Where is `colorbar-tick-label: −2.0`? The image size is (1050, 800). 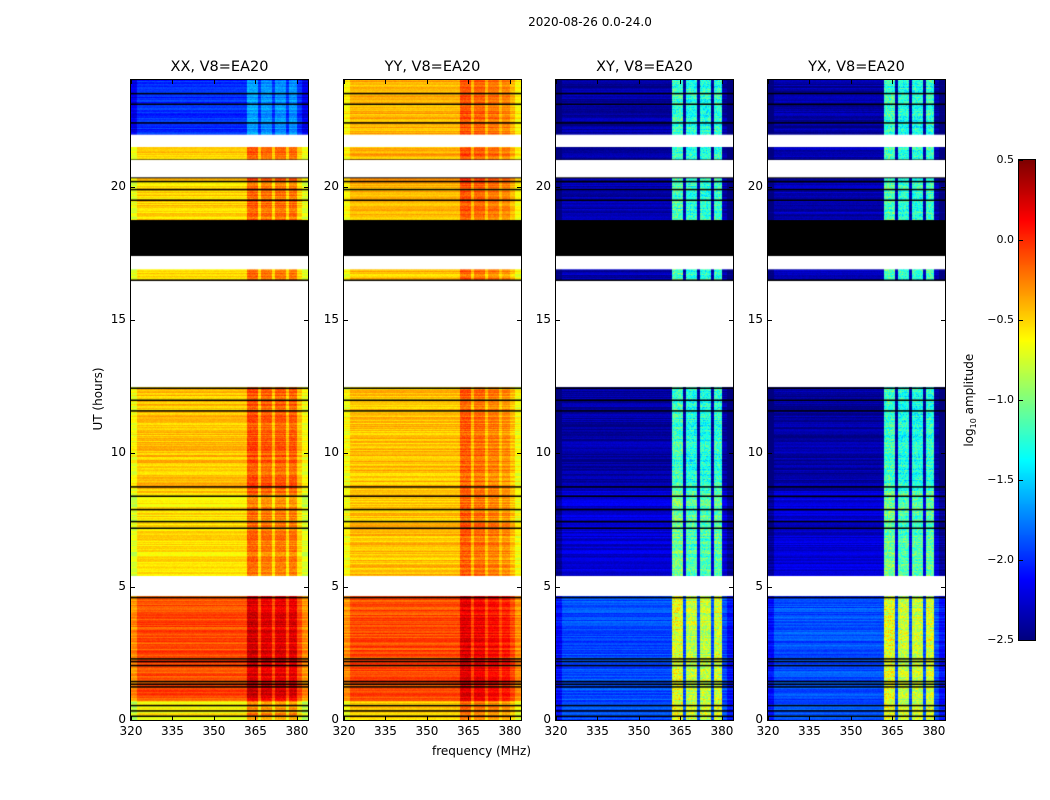 colorbar-tick-label: −2.0 is located at coordinates (1000, 559).